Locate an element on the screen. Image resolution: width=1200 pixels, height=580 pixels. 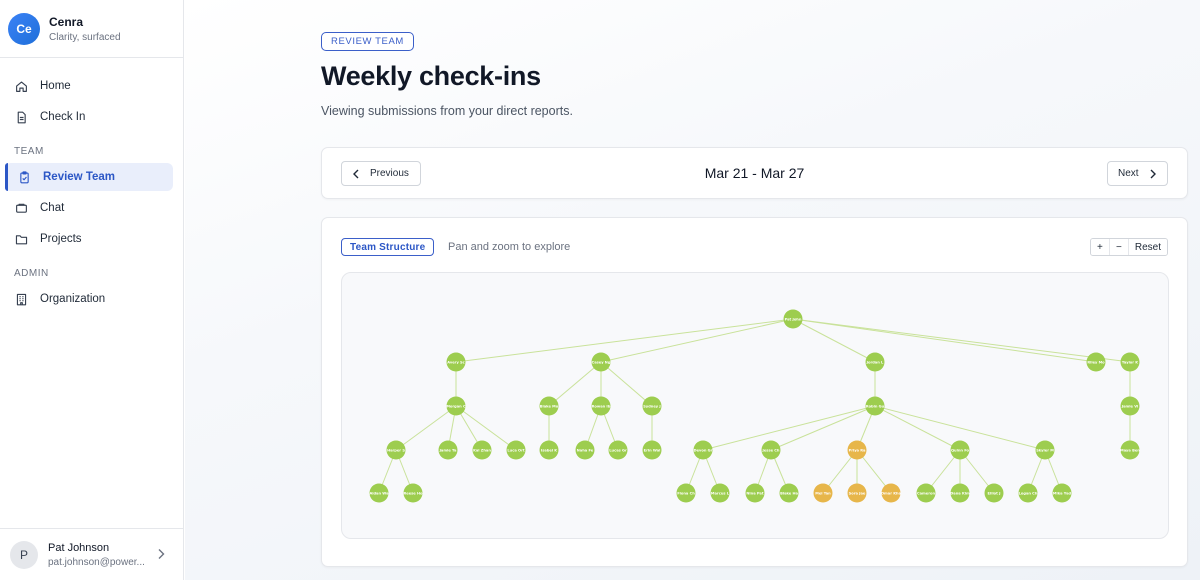
org-node: Jesse Ch is located at coordinates (771, 450).